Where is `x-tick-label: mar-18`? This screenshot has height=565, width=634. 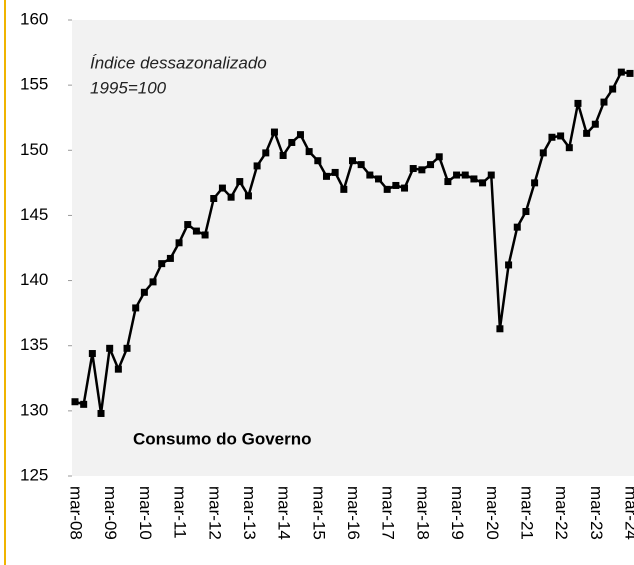 x-tick-label: mar-18 is located at coordinates (422, 513).